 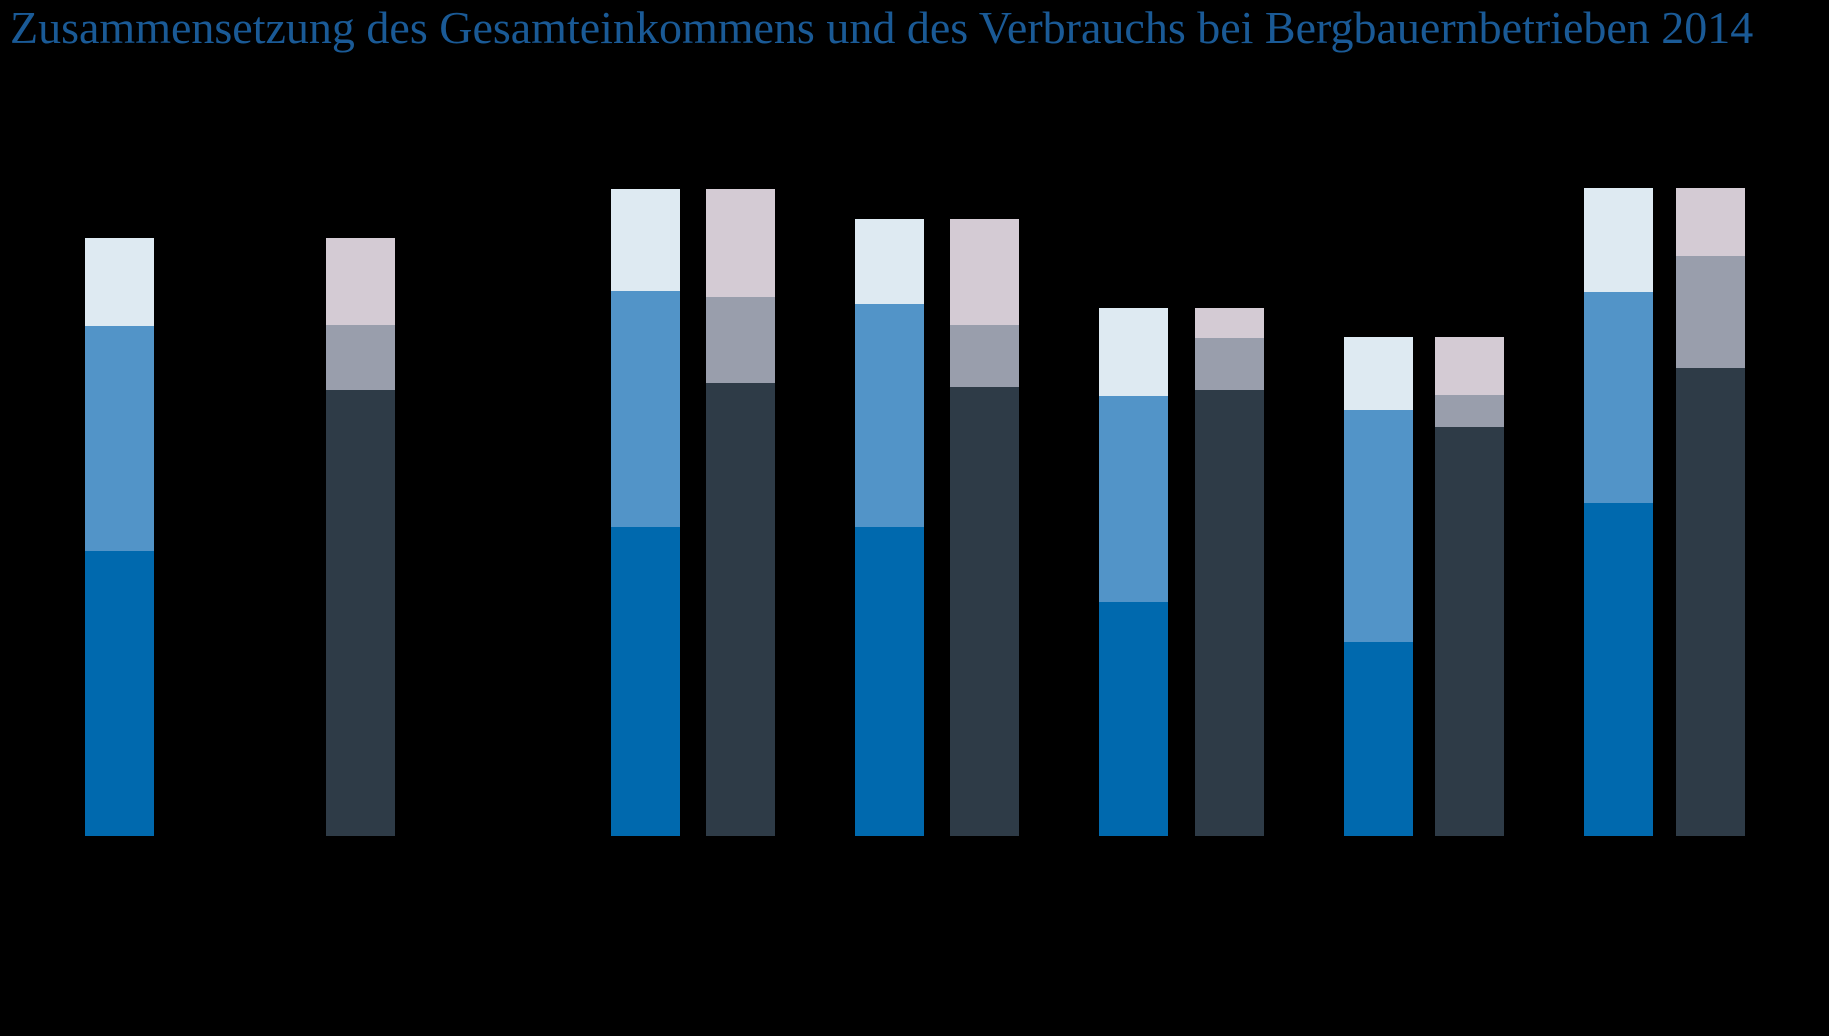 I want to click on bar-group5-right, so click(x=1469, y=586).